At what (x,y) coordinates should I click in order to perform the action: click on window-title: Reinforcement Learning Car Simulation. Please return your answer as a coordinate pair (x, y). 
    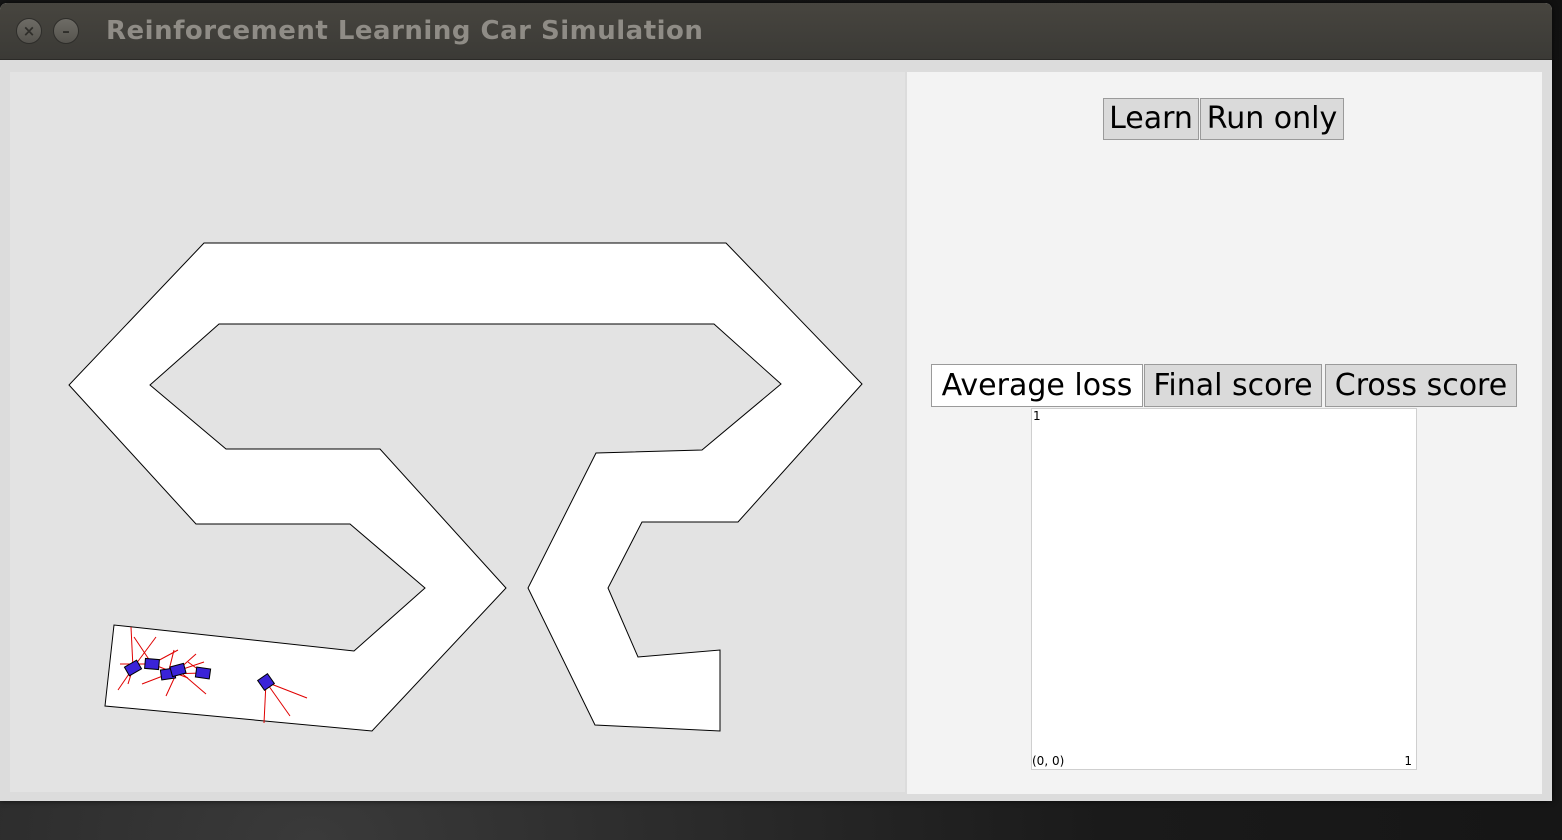
    Looking at the image, I should click on (405, 31).